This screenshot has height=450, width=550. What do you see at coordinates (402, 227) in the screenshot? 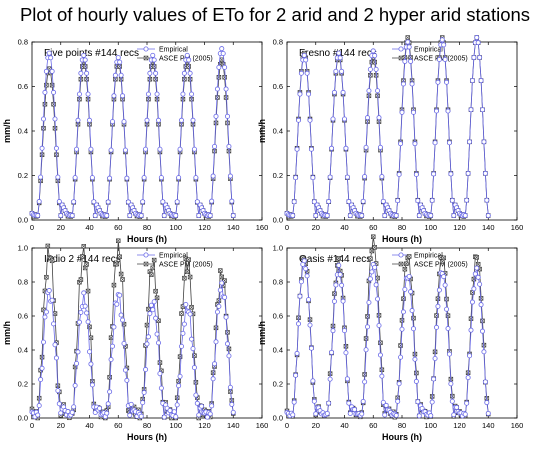
I see `x-tick-label: 80` at bounding box center [402, 227].